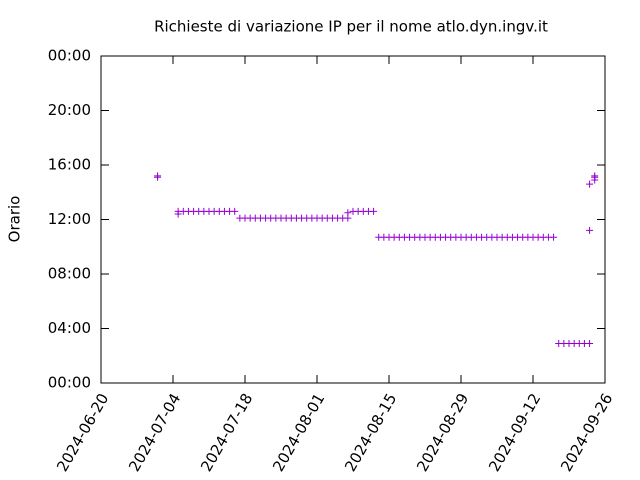 This screenshot has height=480, width=640. What do you see at coordinates (15, 219) in the screenshot?
I see `y-axis-label: Orario` at bounding box center [15, 219].